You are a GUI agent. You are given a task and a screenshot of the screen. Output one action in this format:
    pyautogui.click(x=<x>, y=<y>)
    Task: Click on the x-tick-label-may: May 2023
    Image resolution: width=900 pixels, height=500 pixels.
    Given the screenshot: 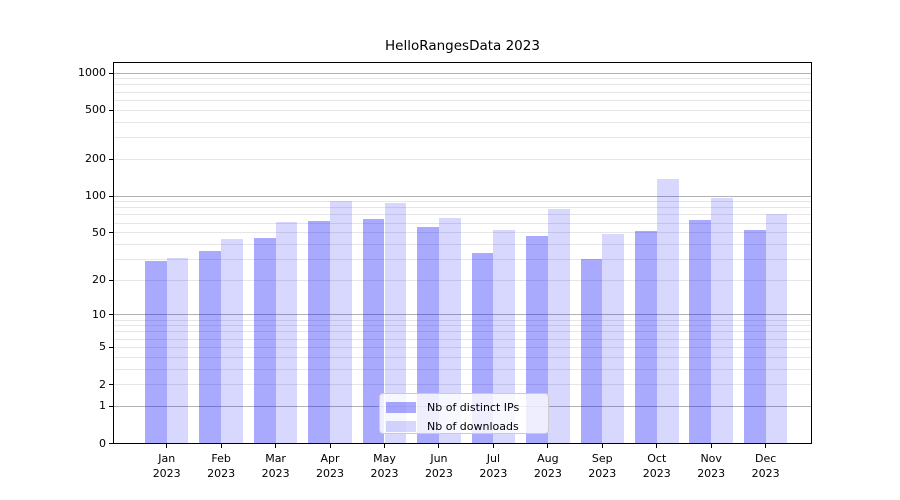 What is the action you would take?
    pyautogui.click(x=384, y=466)
    